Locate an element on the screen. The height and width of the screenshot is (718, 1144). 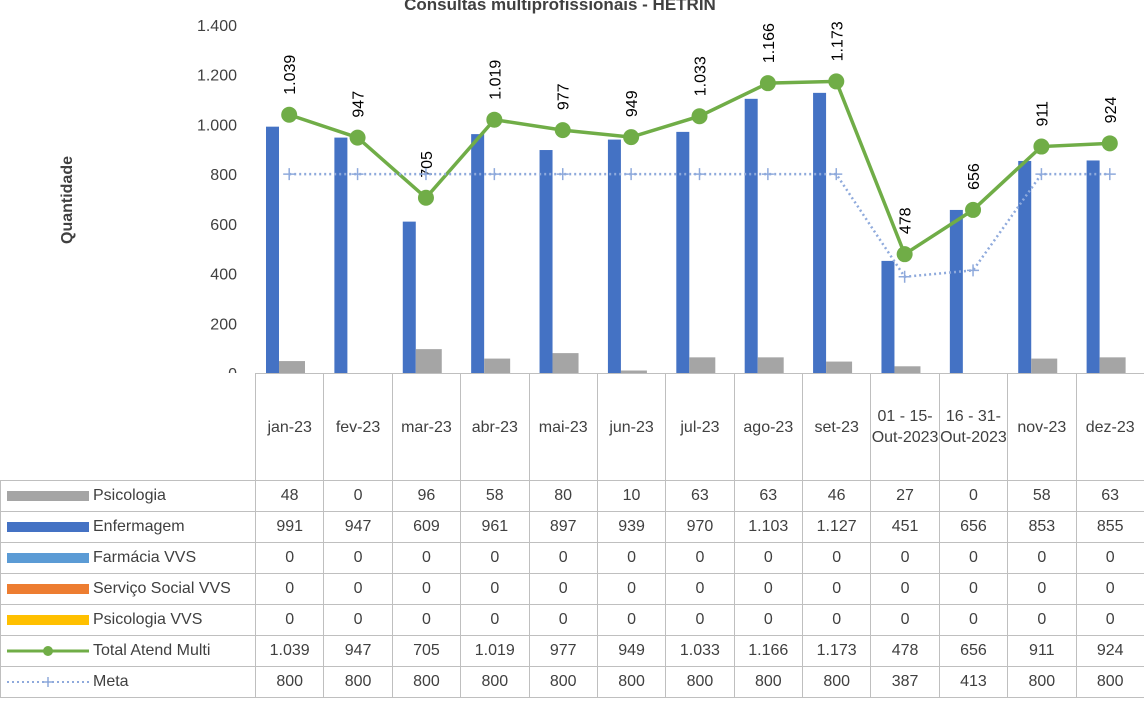
legend-cell: Total Atend Multi is located at coordinates (128, 651).